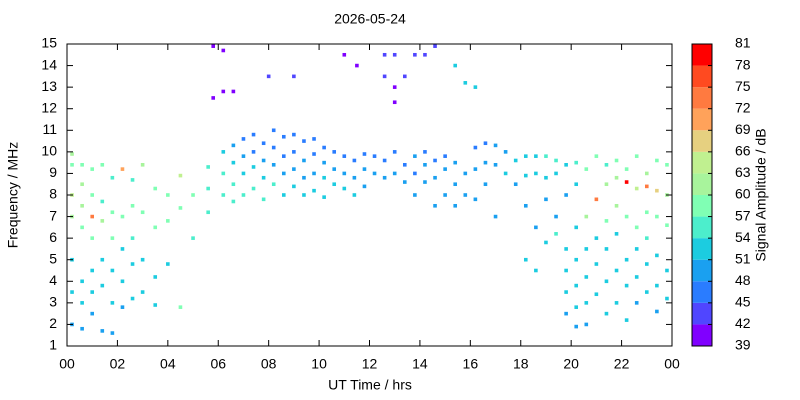 The width and height of the screenshot is (800, 400). Describe the element at coordinates (118, 364) in the screenshot. I see `x-tick-label: 02` at that location.